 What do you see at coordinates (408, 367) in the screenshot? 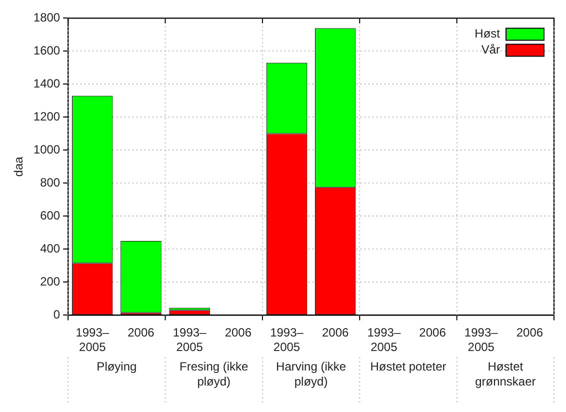
I see `text: Høstet poteter` at bounding box center [408, 367].